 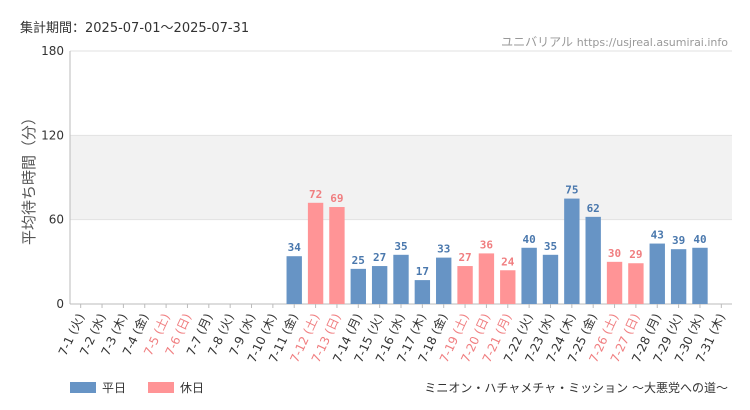 I want to click on y-tick-label: 60, so click(x=56, y=220).